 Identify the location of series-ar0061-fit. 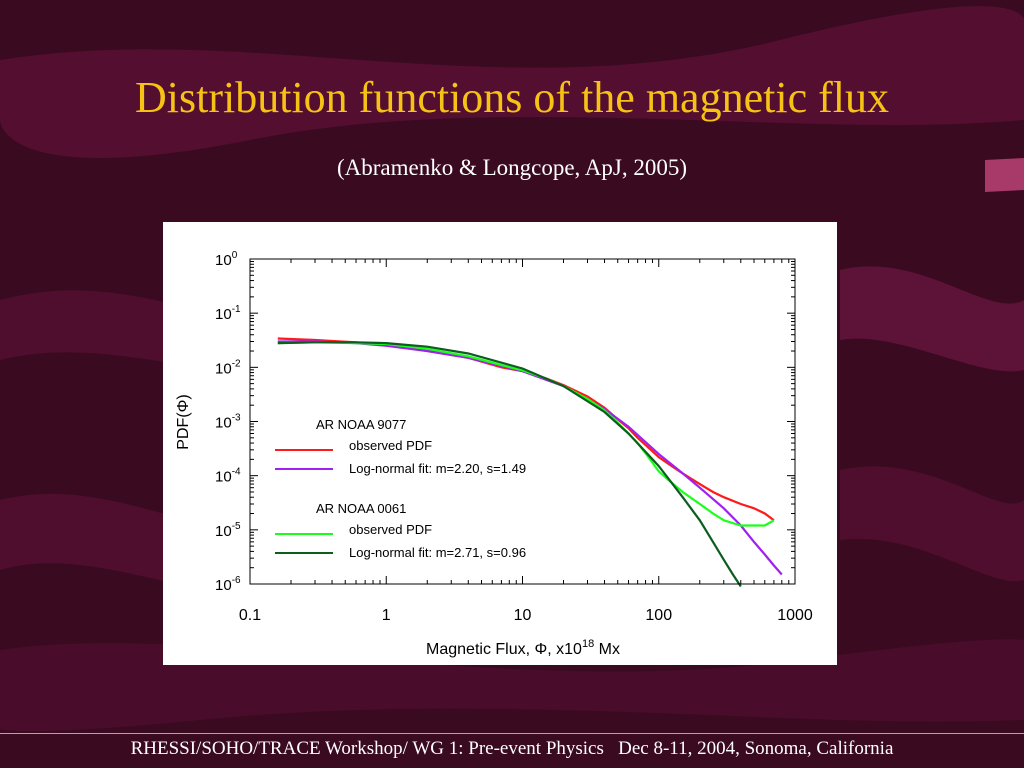
(509, 464).